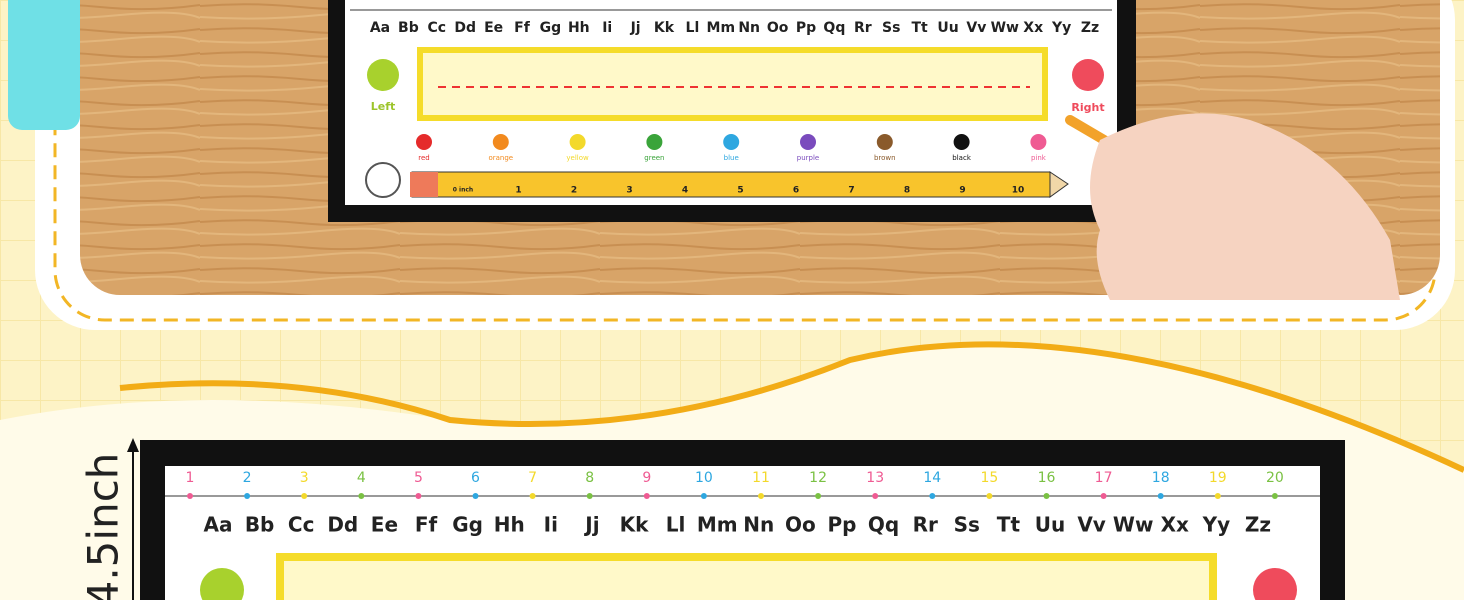 The height and width of the screenshot is (600, 1464). Describe the element at coordinates (589, 478) in the screenshot. I see `number: 8` at that location.